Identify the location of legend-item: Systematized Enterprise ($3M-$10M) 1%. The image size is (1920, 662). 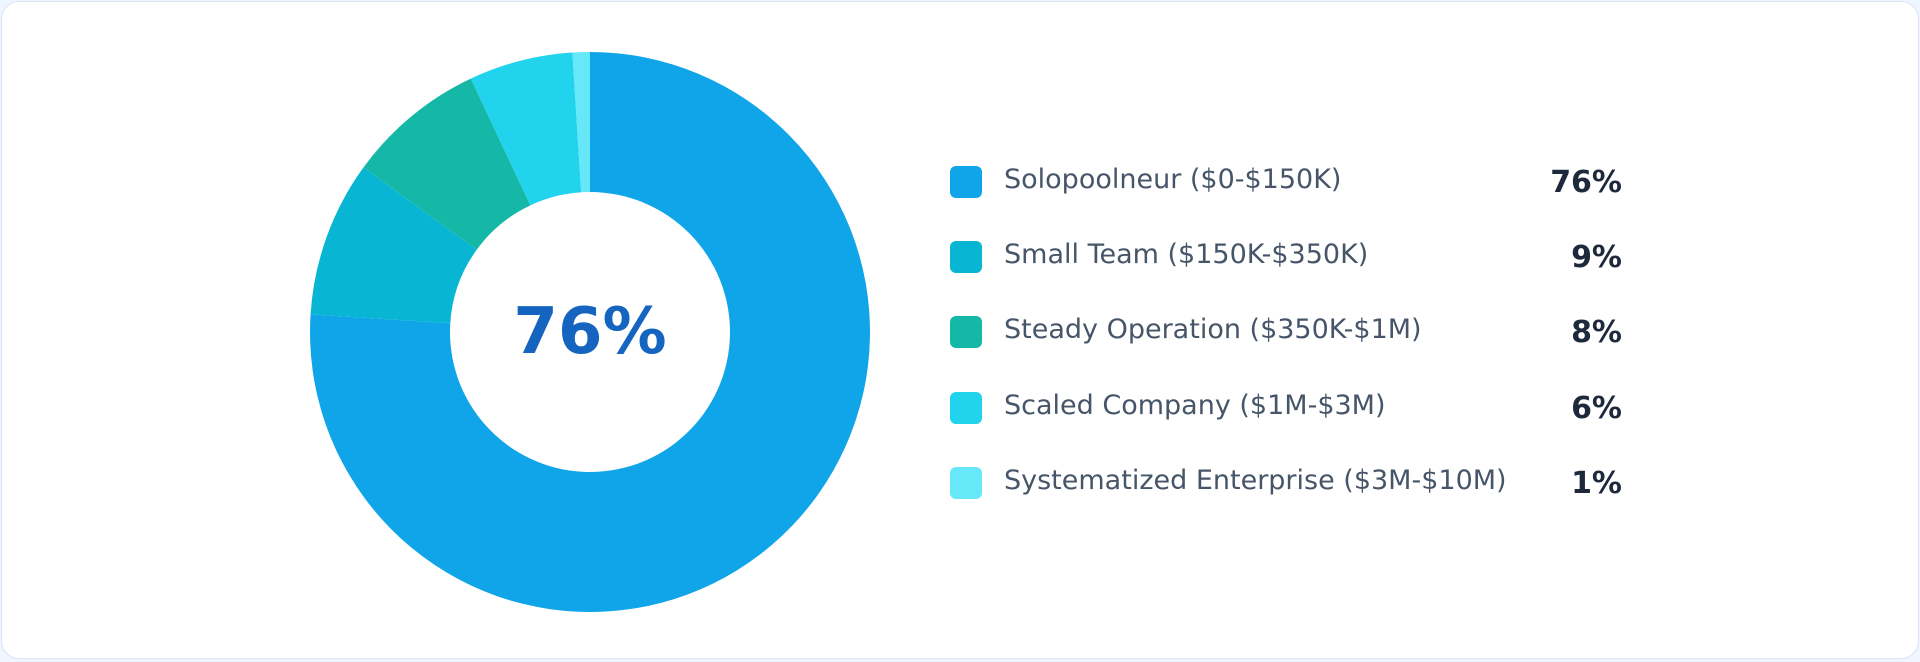
(1286, 483).